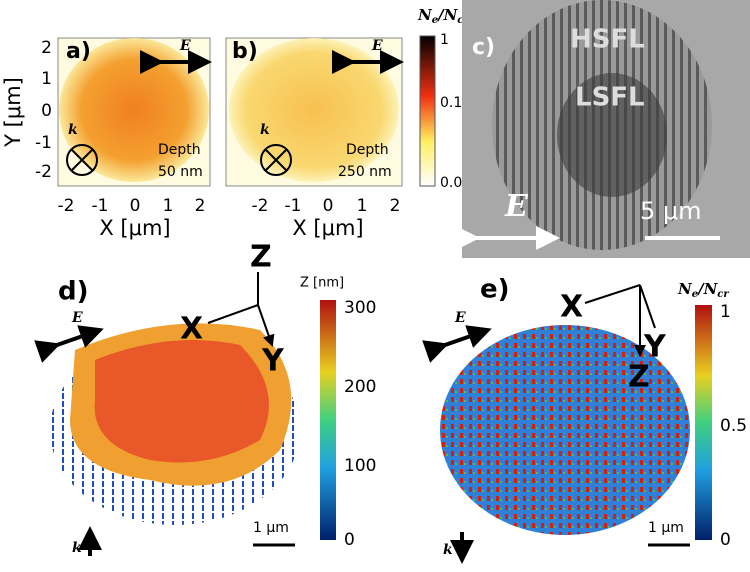 This screenshot has height=572, width=750. I want to click on depth-value: 50 nm, so click(180, 172).